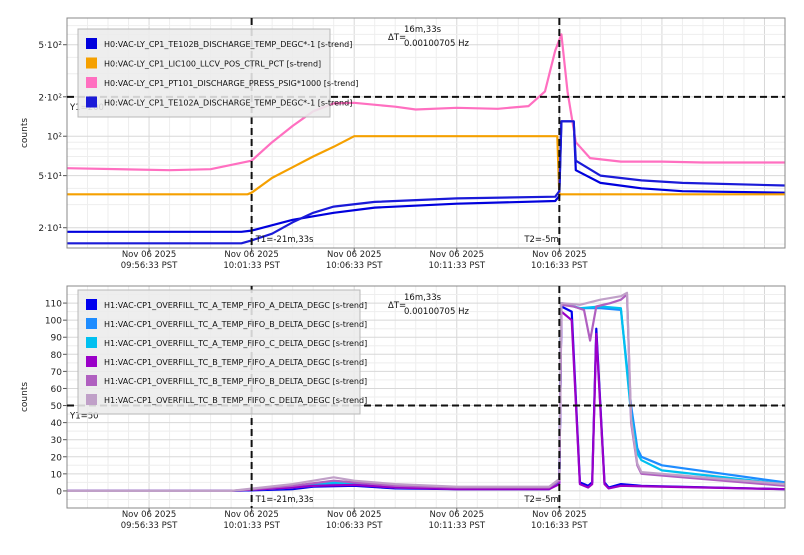 This screenshot has height=555, width=804. I want to click on y-tick-label: 80, so click(57, 356).